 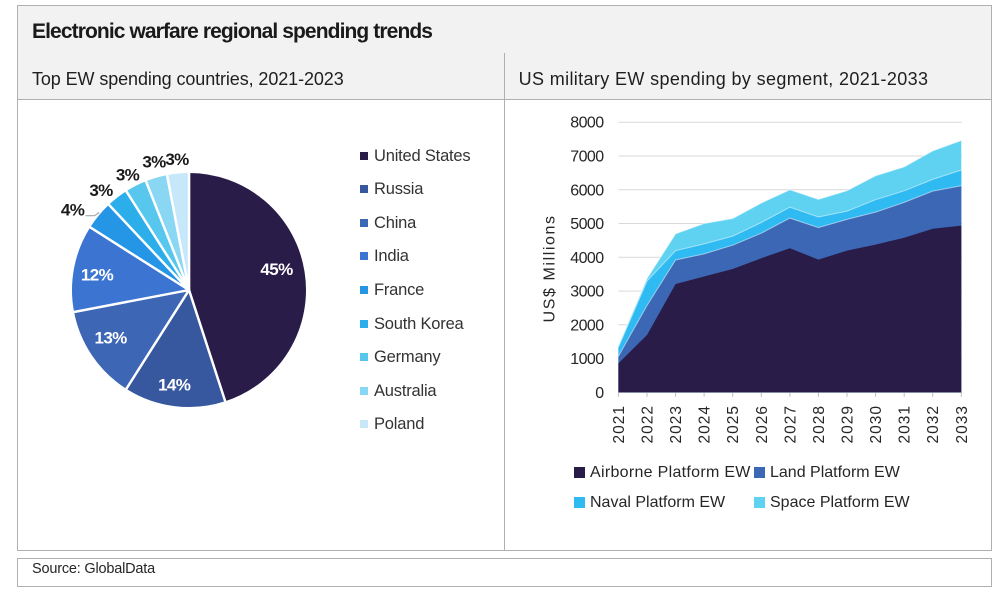 I want to click on svg-text: 2022, so click(x=648, y=424).